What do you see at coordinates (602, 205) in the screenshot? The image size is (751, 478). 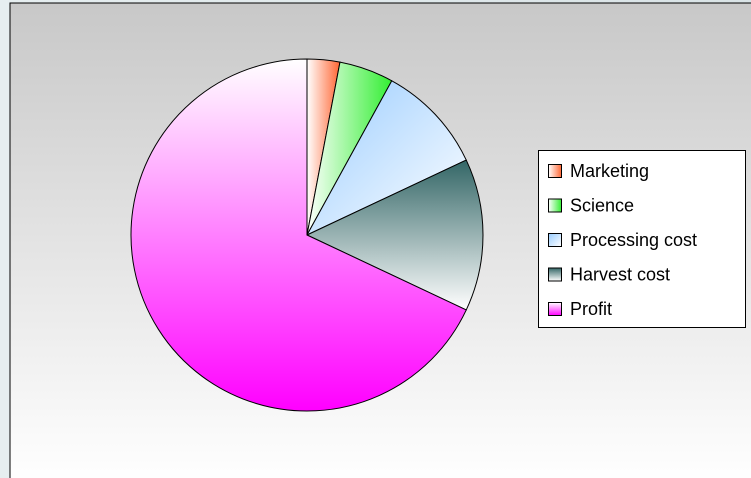 I see `legend-label: Science` at bounding box center [602, 205].